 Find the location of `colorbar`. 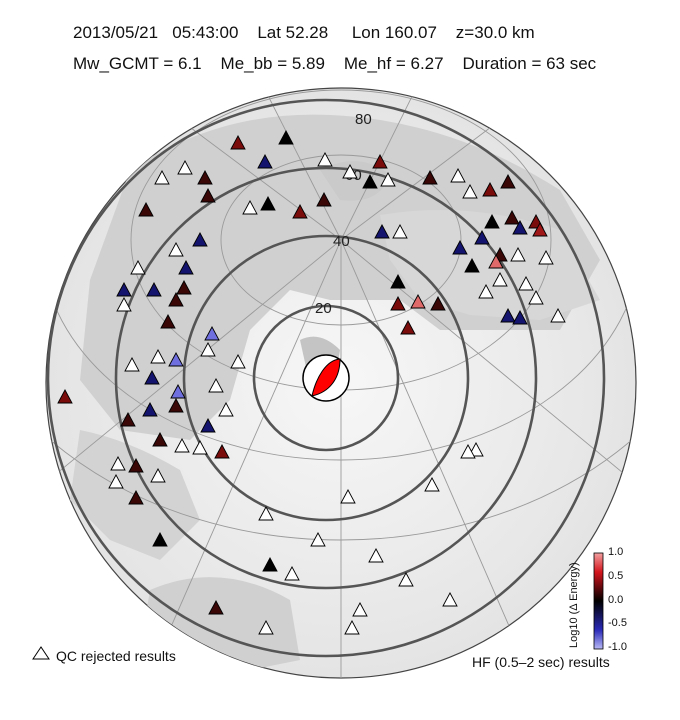

colorbar is located at coordinates (598, 601).